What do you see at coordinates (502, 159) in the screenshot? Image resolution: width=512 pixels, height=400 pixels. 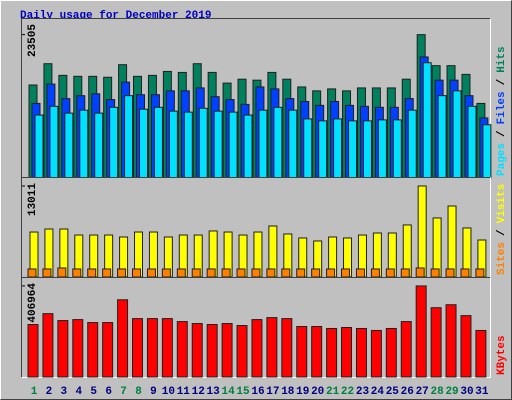 I see `legend-entry: Pages` at bounding box center [502, 159].